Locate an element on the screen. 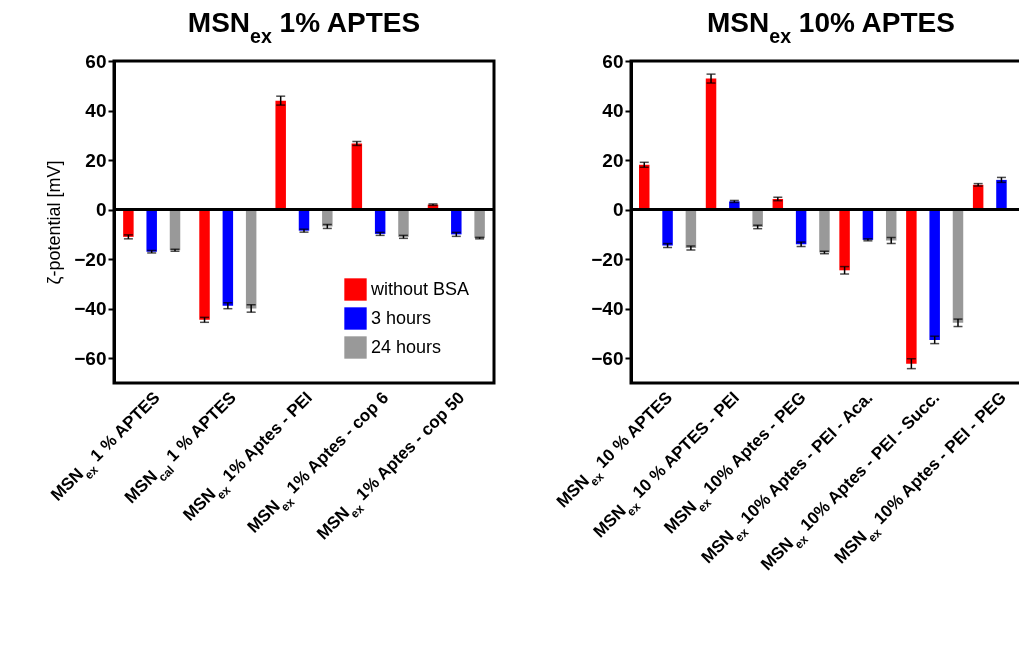 Image resolution: width=1019 pixels, height=649 pixels. y-axis-title: ζ-potential [mV] is located at coordinates (54, 222).